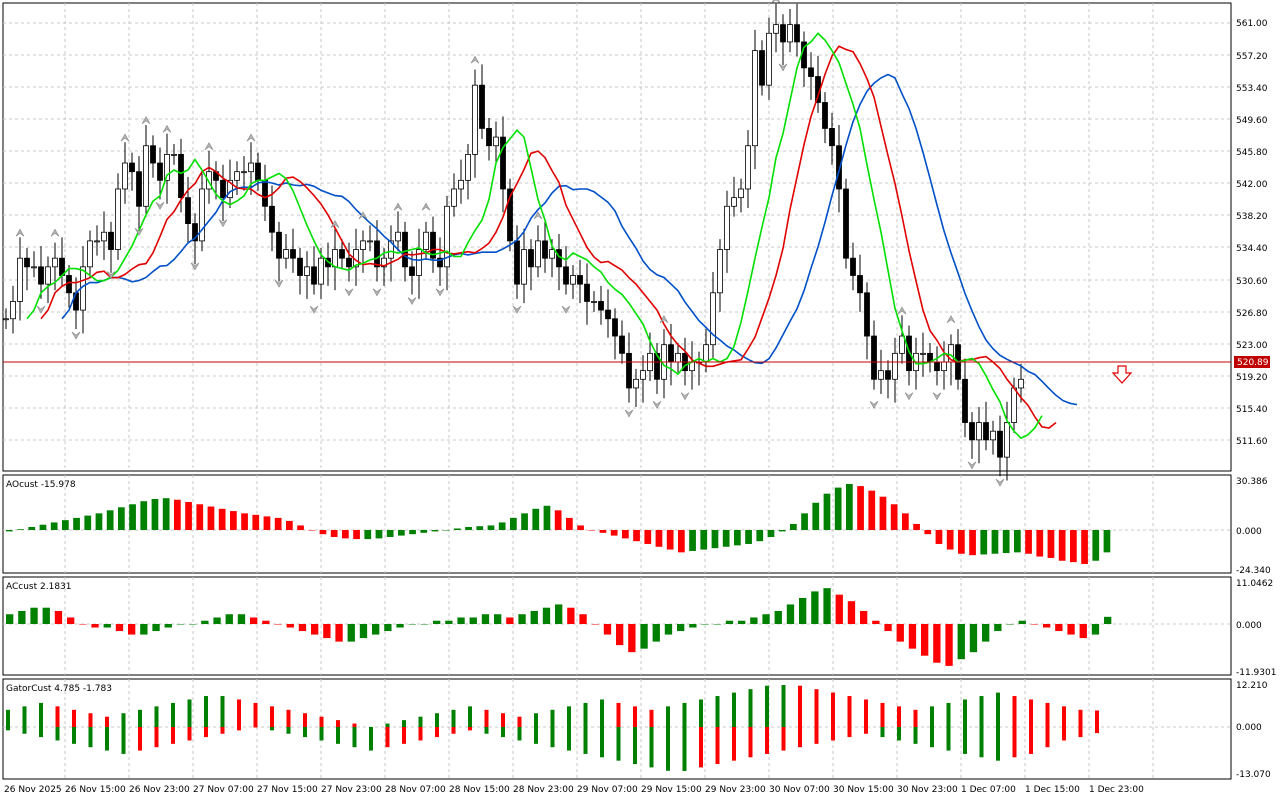 Image resolution: width=1280 pixels, height=804 pixels. I want to click on ao-y-tick-min: -24.340, so click(1253, 571).